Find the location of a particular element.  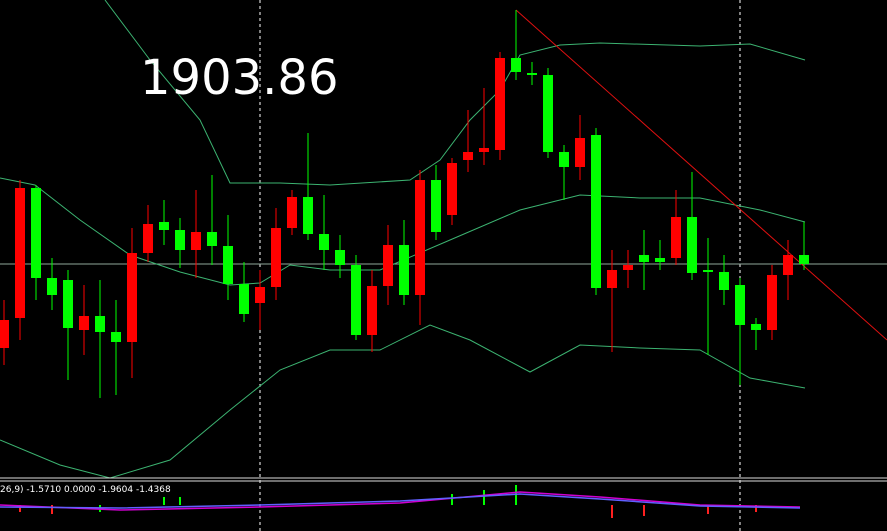

indicator-label: 26,9) -1.5710 0.0000 -1.9604 -1.4368 is located at coordinates (85, 490).